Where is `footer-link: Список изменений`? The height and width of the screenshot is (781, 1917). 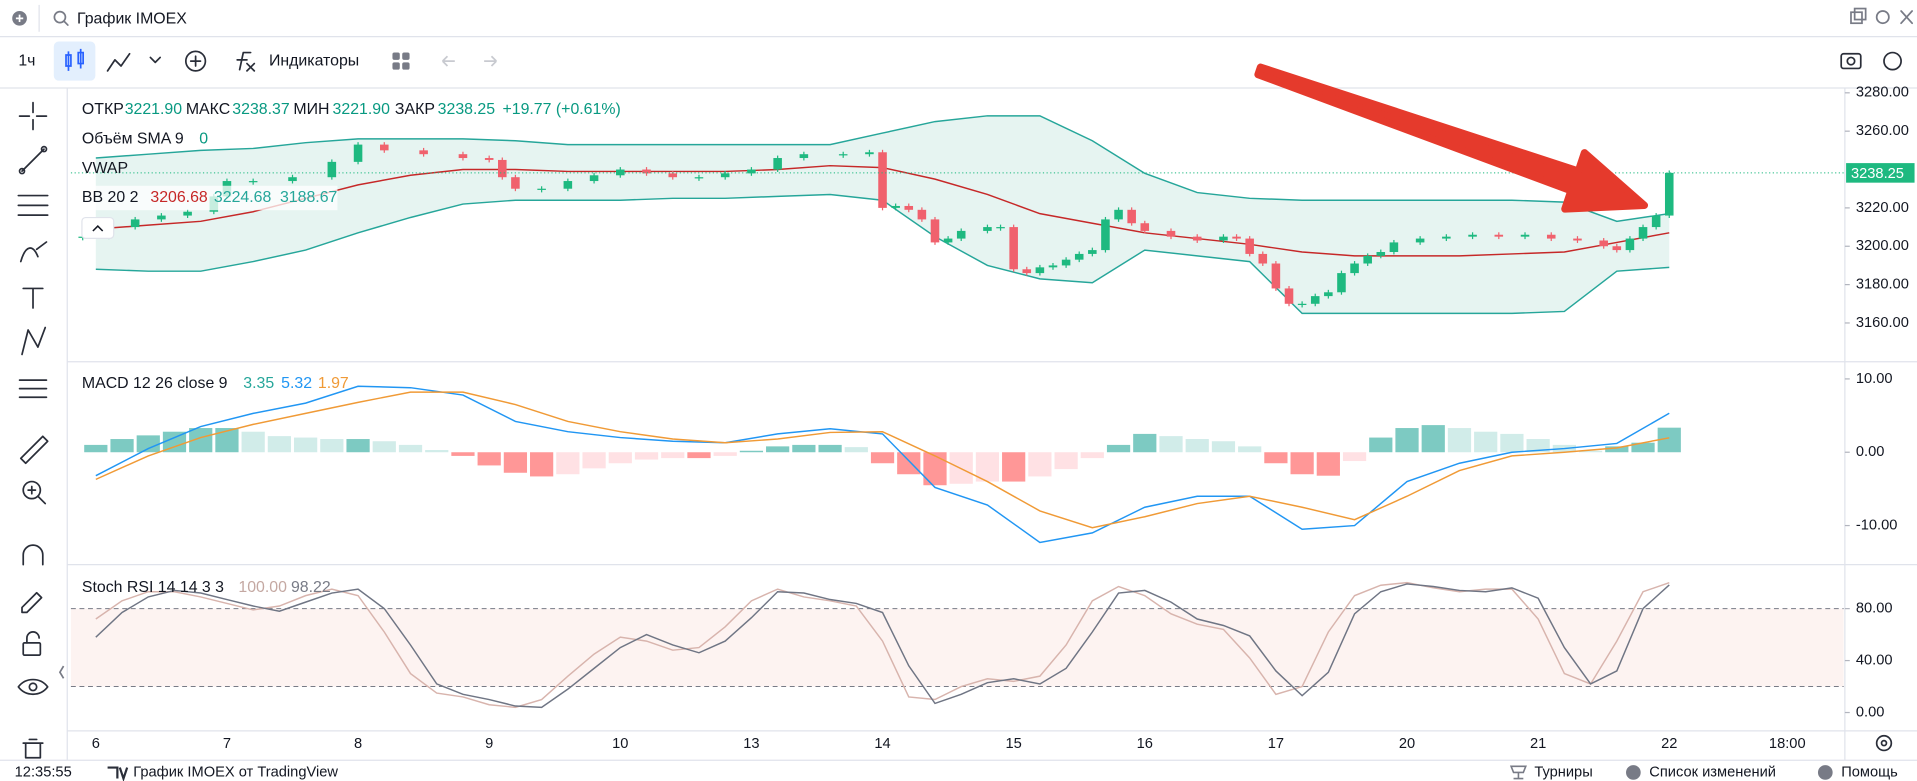
footer-link: Список изменений is located at coordinates (1712, 772).